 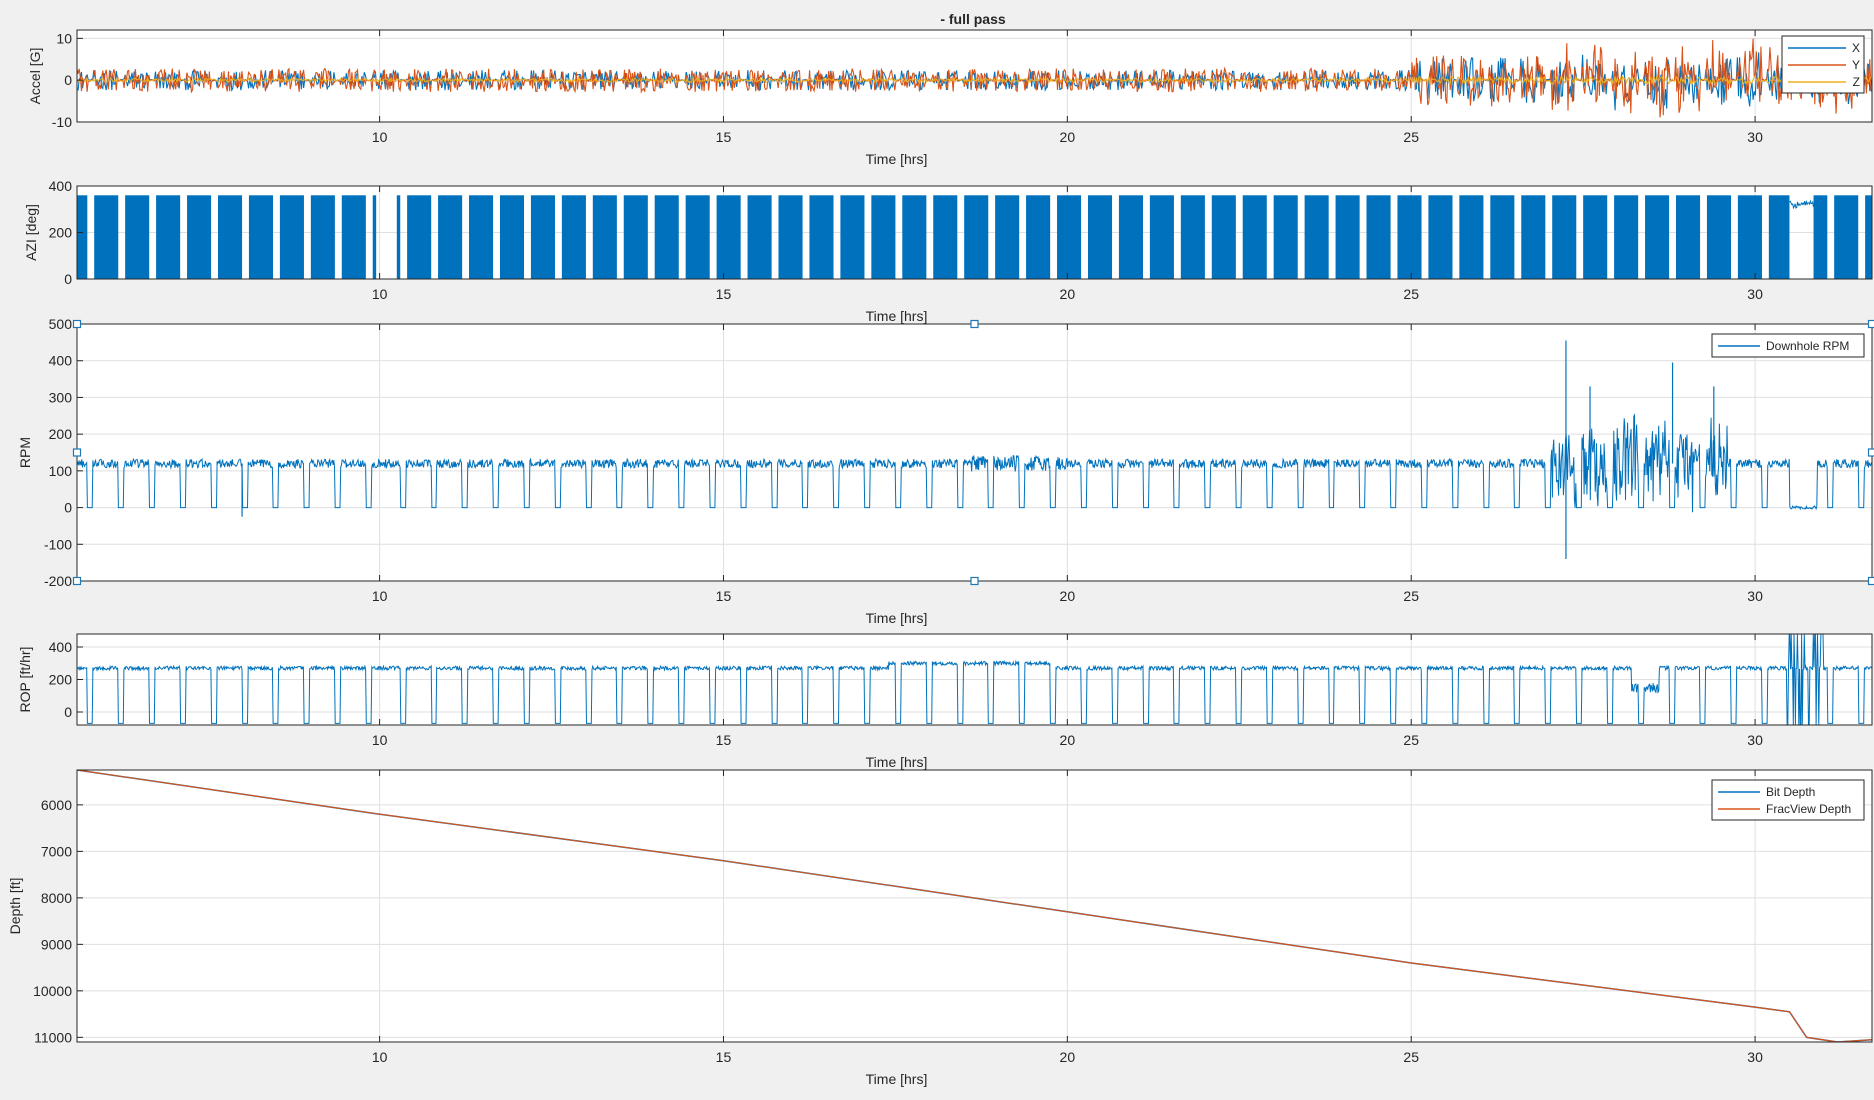 I want to click on rpm-xtick-label: 30, so click(x=1755, y=596).